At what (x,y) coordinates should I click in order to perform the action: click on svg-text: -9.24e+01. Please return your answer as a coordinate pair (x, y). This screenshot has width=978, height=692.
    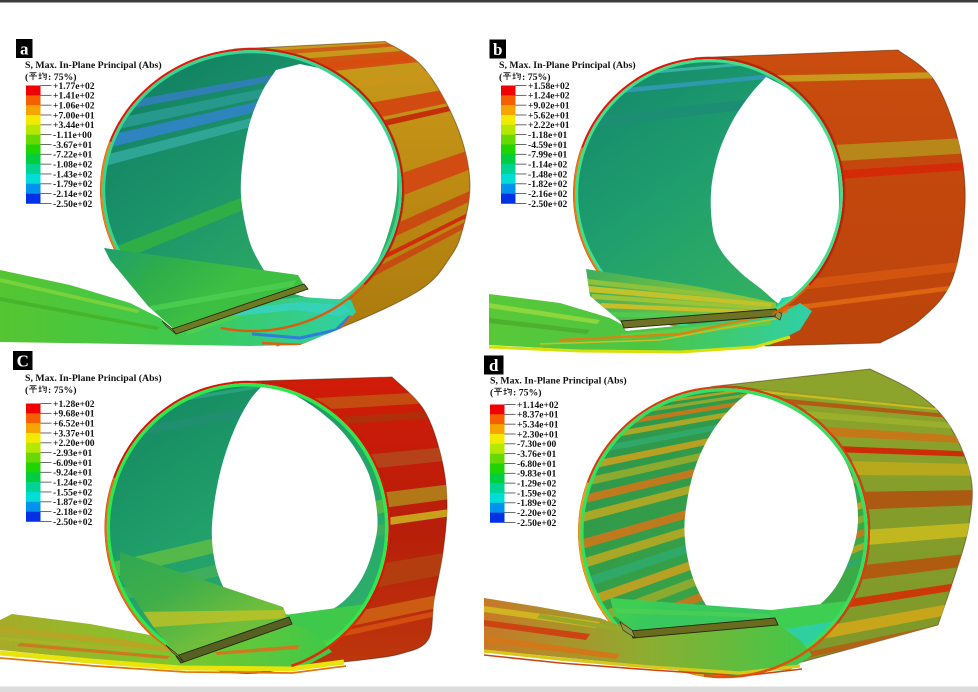
    Looking at the image, I should click on (73, 473).